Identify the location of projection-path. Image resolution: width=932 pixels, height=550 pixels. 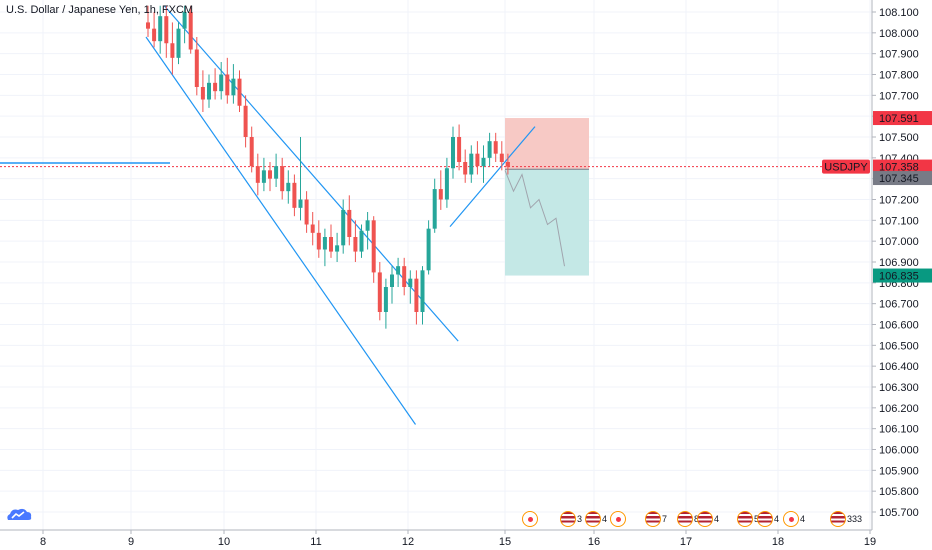
(534, 218).